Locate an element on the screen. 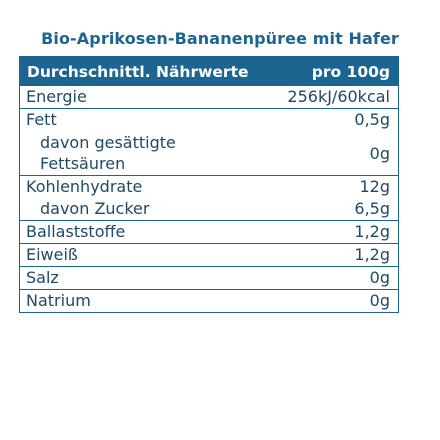 The height and width of the screenshot is (440, 440). group-ballaststoffe: Ballaststoffe 1,2g is located at coordinates (209, 231).